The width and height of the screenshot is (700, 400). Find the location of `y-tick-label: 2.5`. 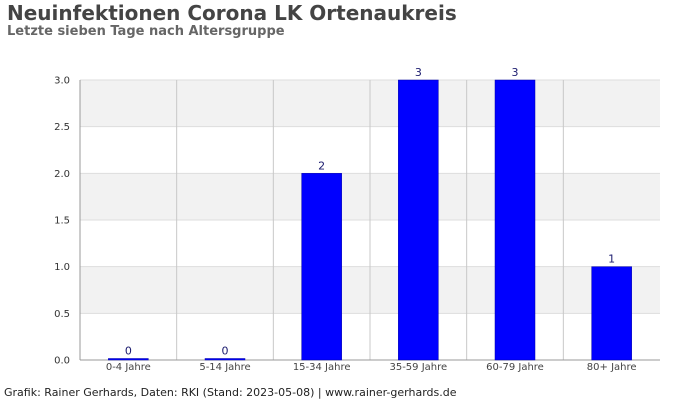

y-tick-label: 2.5 is located at coordinates (62, 127).